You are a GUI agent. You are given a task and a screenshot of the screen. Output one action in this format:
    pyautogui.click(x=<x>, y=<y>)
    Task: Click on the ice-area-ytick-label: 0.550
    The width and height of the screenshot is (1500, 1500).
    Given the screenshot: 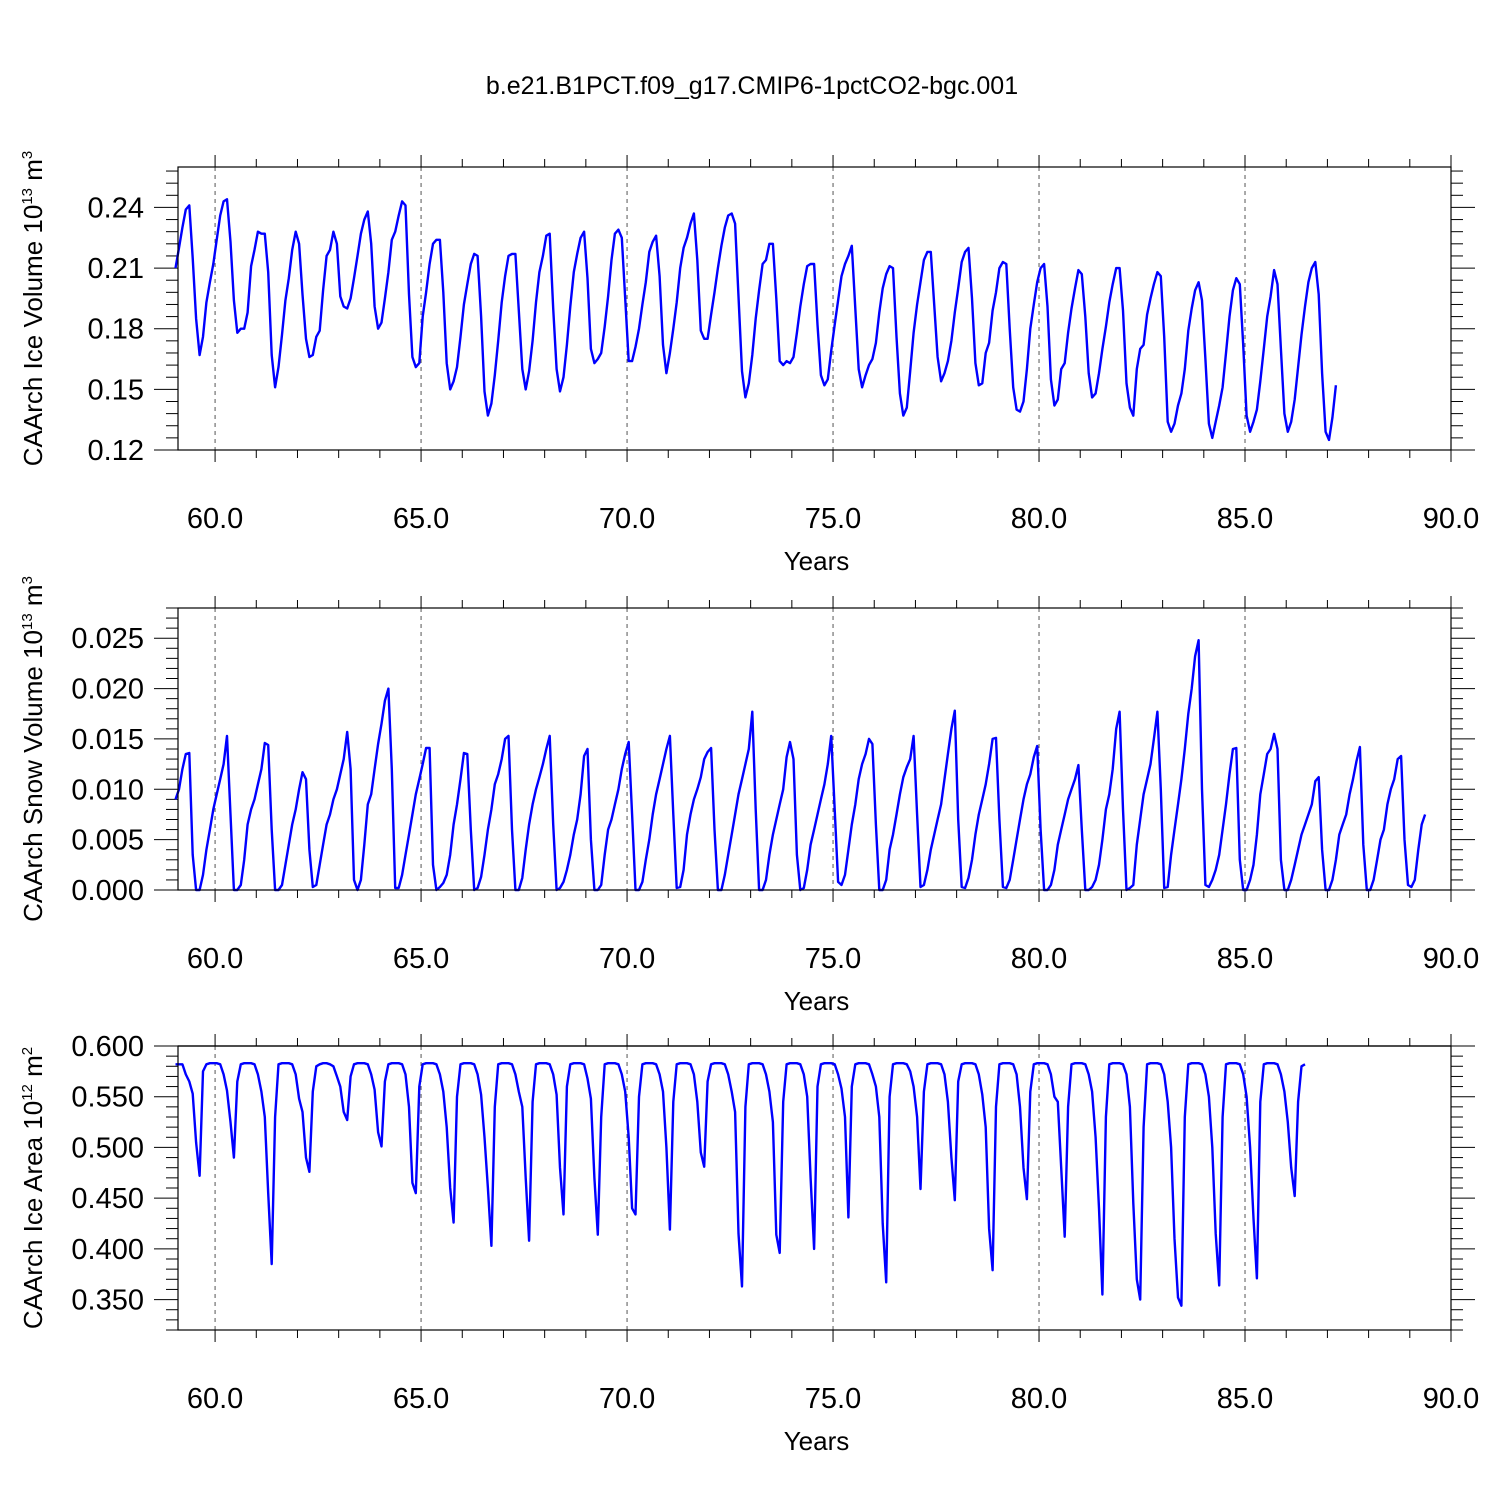 What is the action you would take?
    pyautogui.click(x=107, y=1098)
    